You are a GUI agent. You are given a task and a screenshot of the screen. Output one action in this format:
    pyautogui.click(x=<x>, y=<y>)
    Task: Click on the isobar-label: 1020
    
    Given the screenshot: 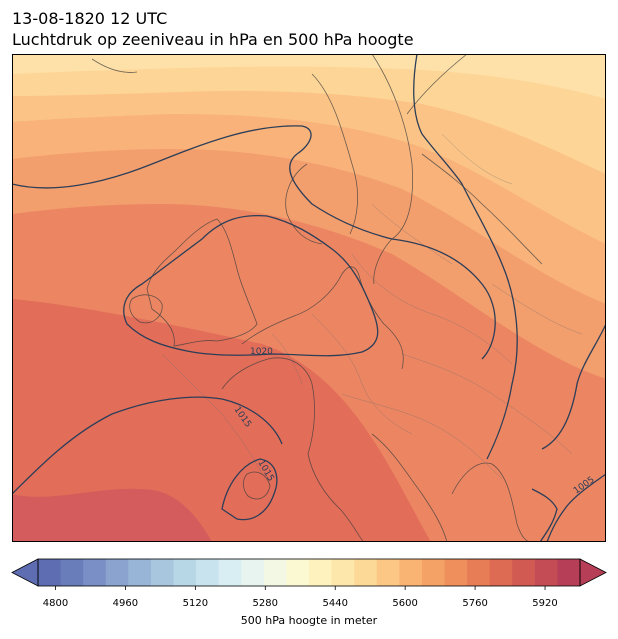 What is the action you would take?
    pyautogui.click(x=261, y=352)
    